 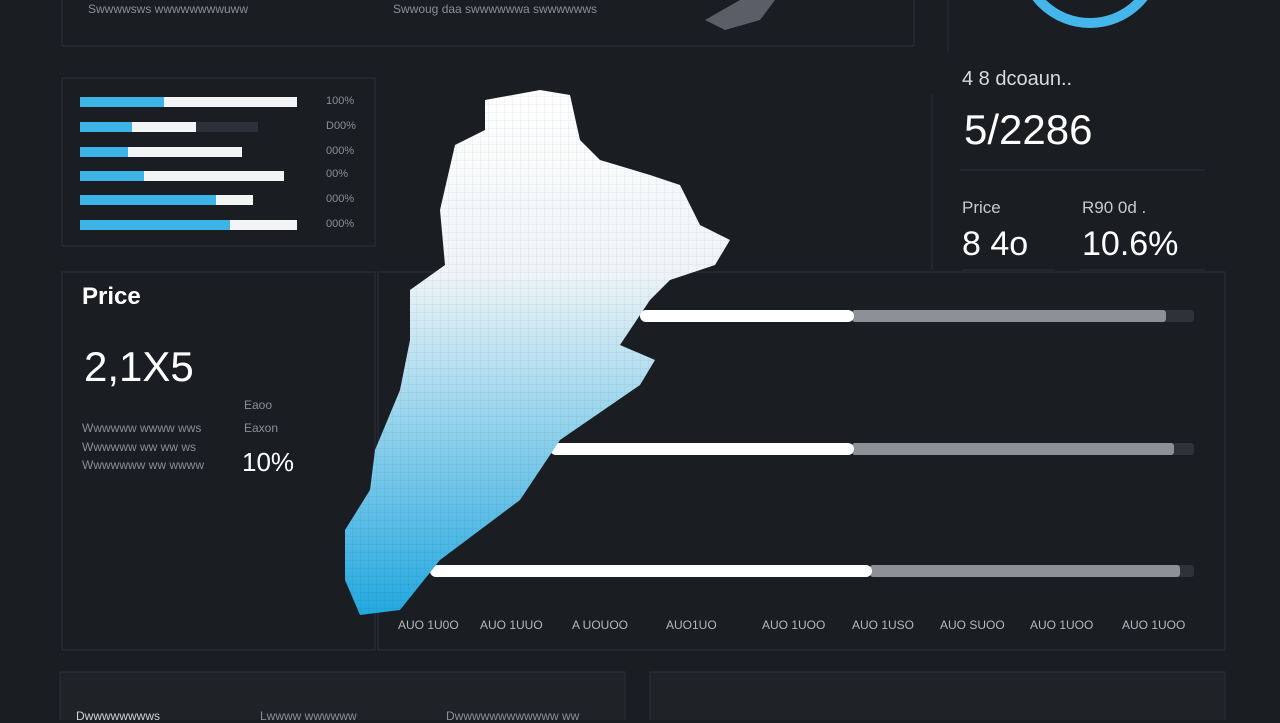 What do you see at coordinates (341, 126) in the screenshot?
I see `bar-label: D00%` at bounding box center [341, 126].